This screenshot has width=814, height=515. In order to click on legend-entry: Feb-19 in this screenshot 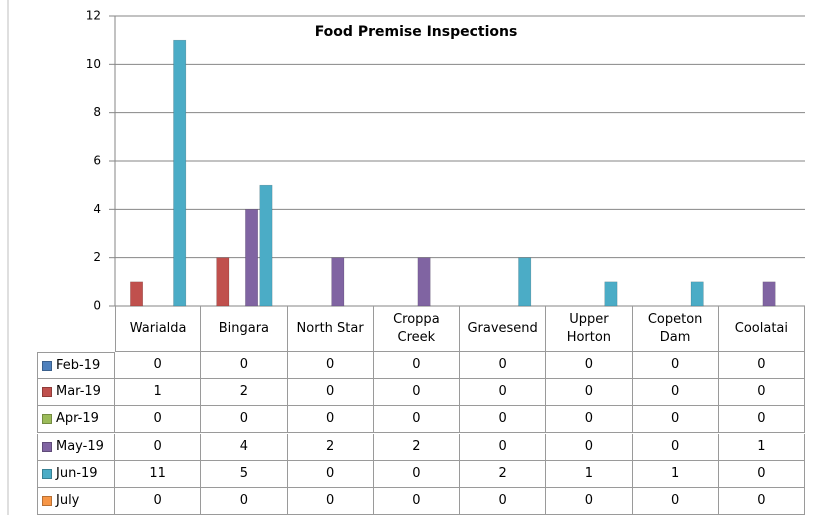, I will do `click(76, 366)`.